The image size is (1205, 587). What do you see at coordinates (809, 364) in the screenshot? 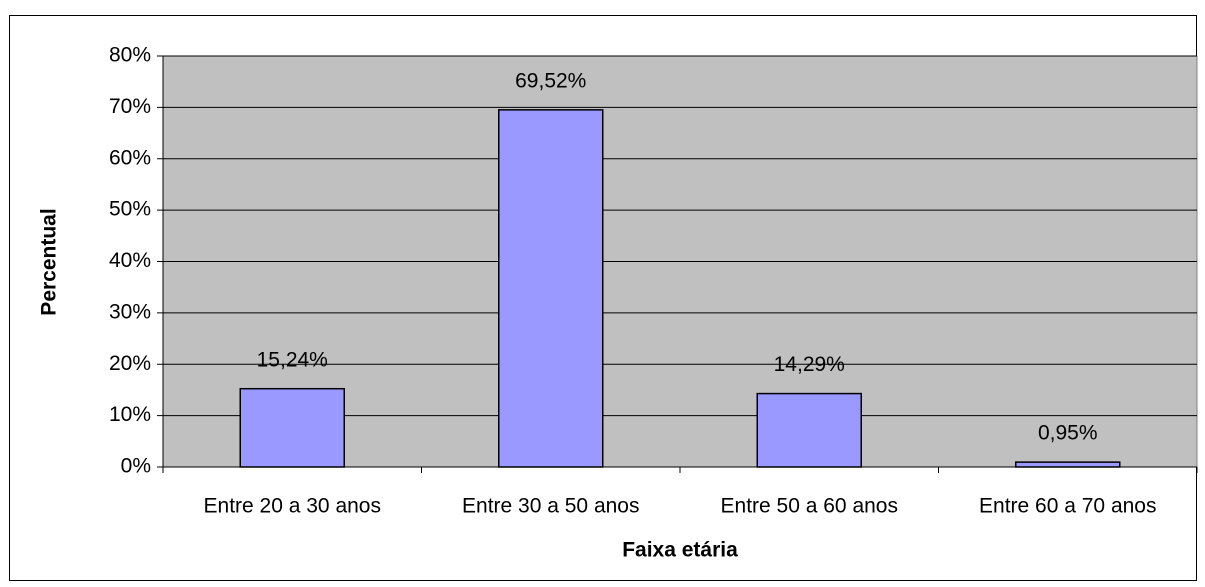
I see `data-label: 14,29%` at bounding box center [809, 364].